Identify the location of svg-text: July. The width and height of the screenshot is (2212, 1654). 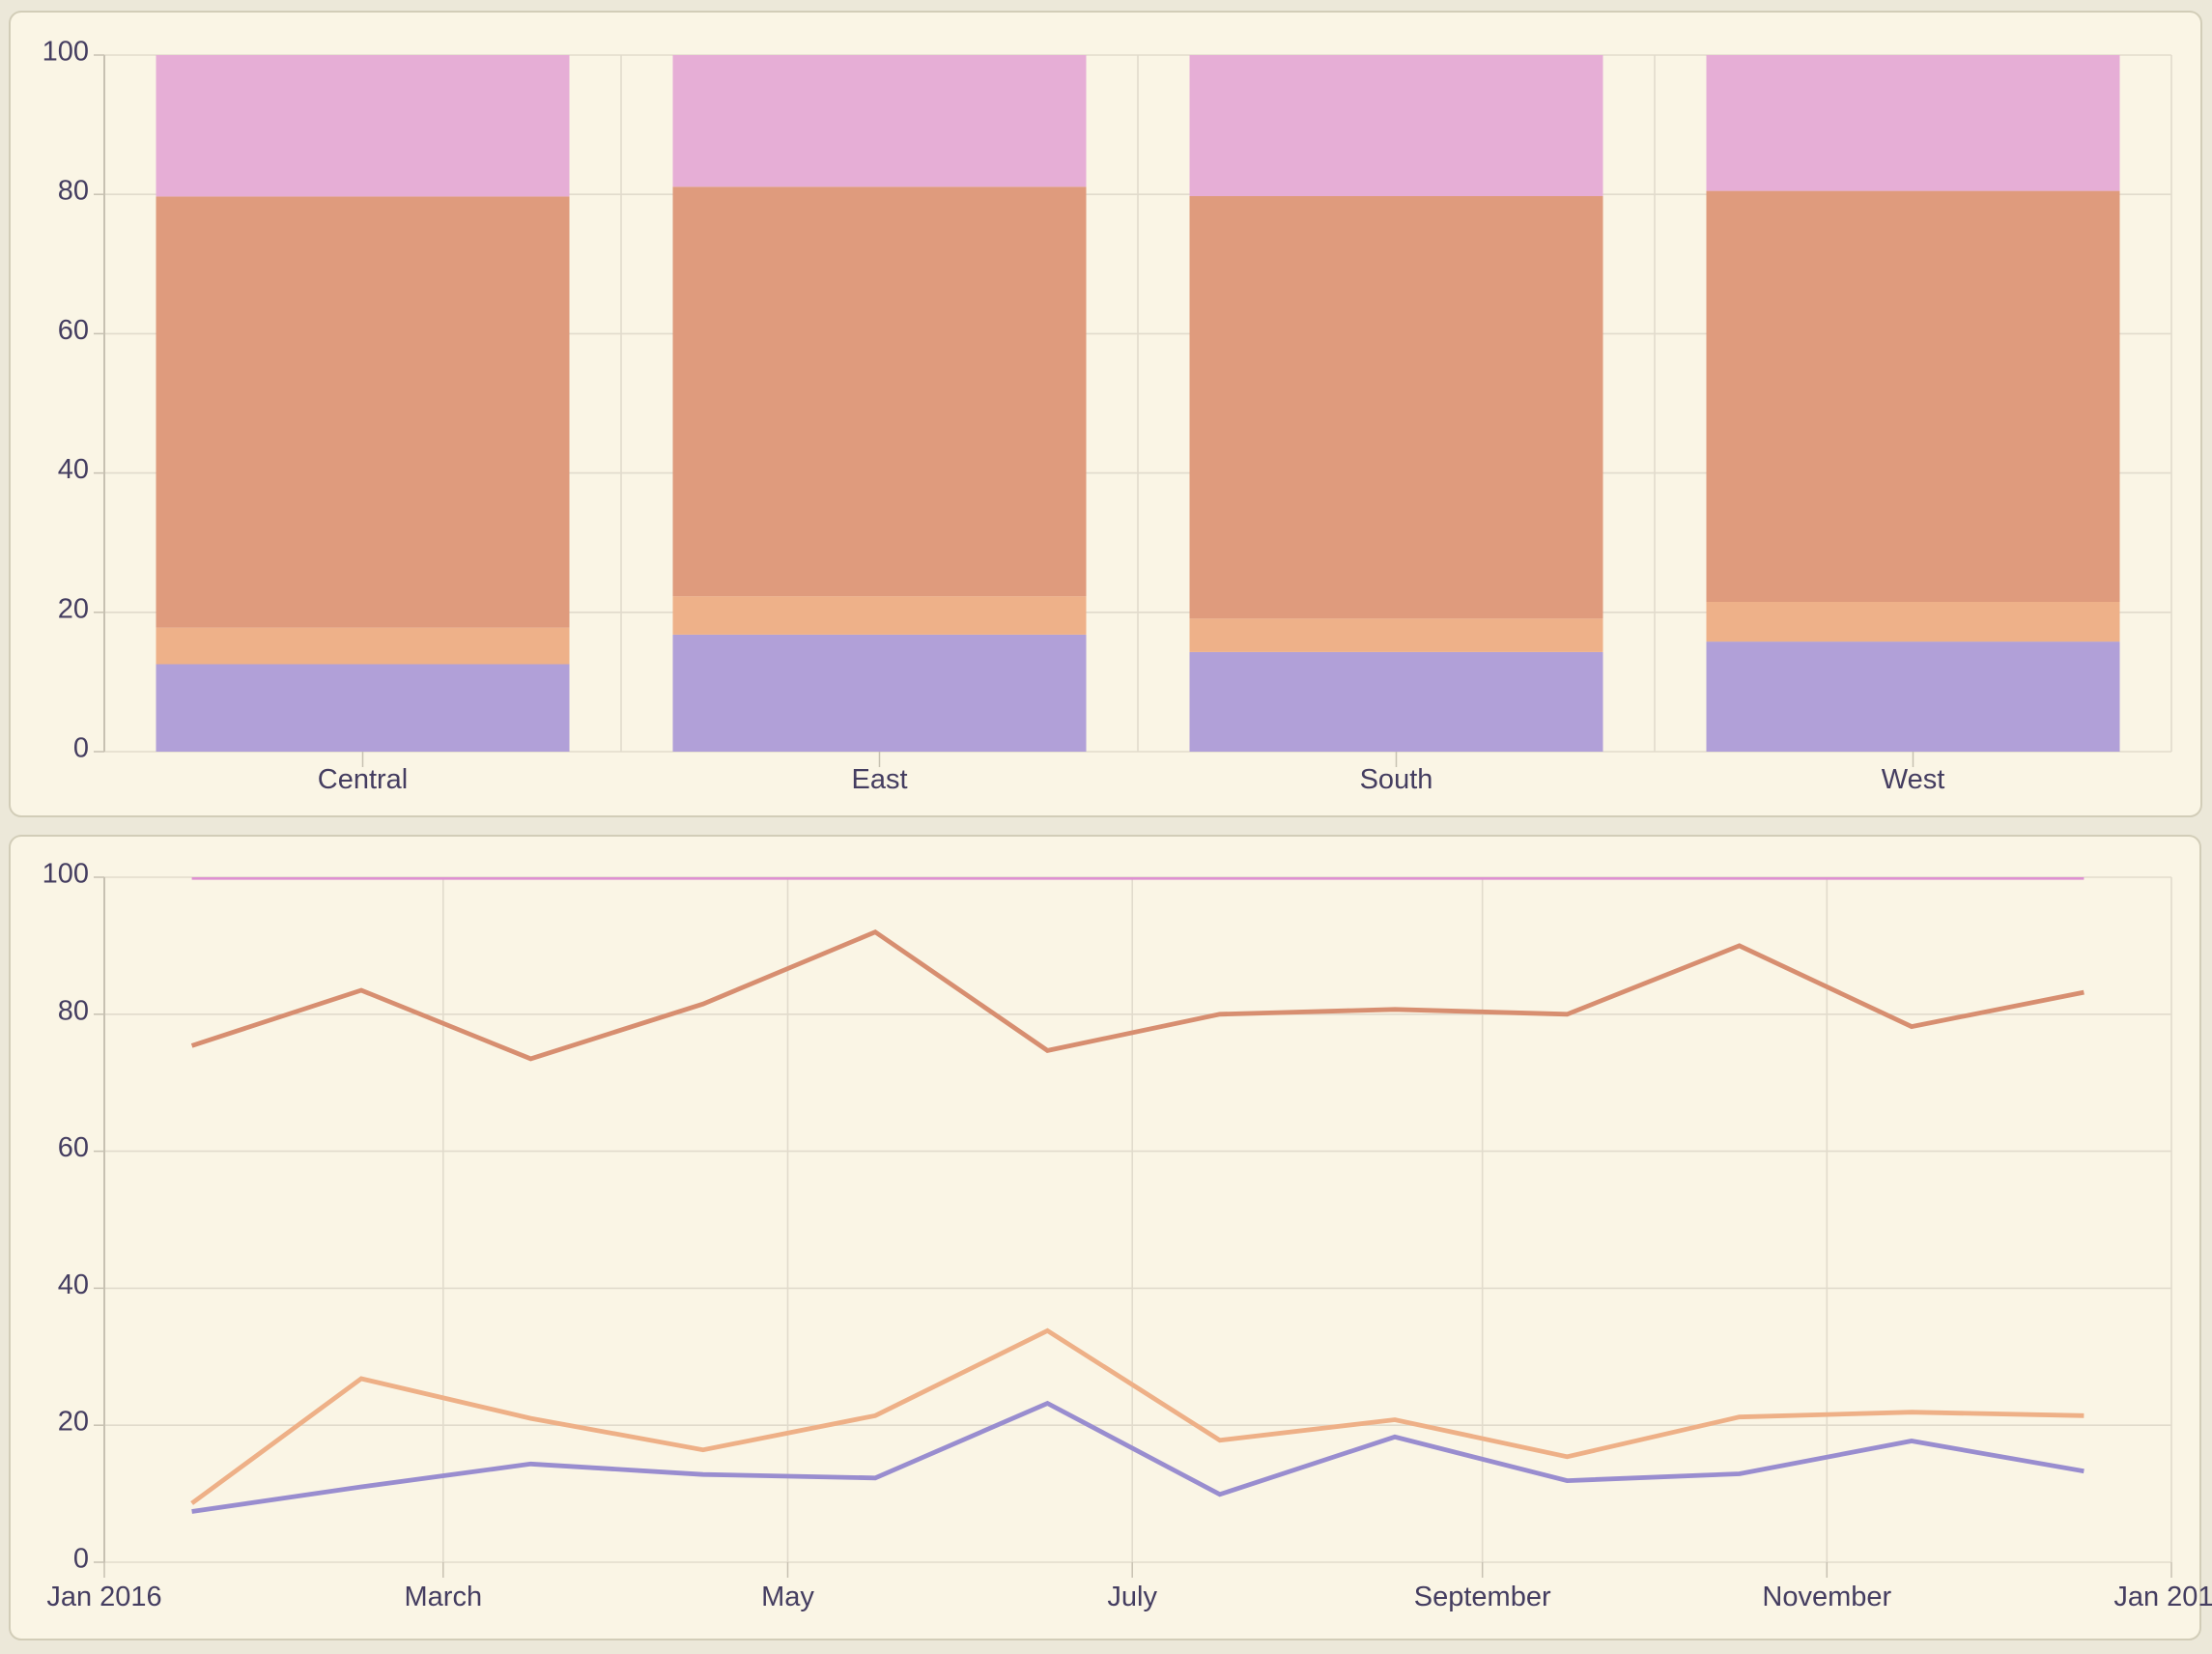
(1132, 1597).